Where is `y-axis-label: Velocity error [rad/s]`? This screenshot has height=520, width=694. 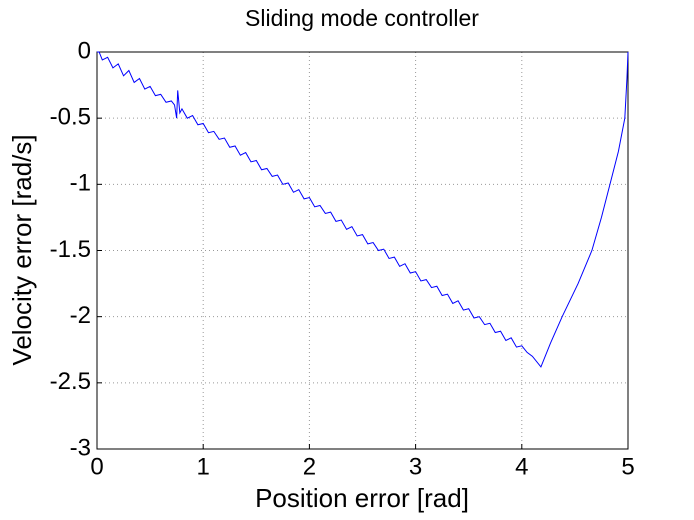
y-axis-label: Velocity error [rad/s] is located at coordinates (22, 249).